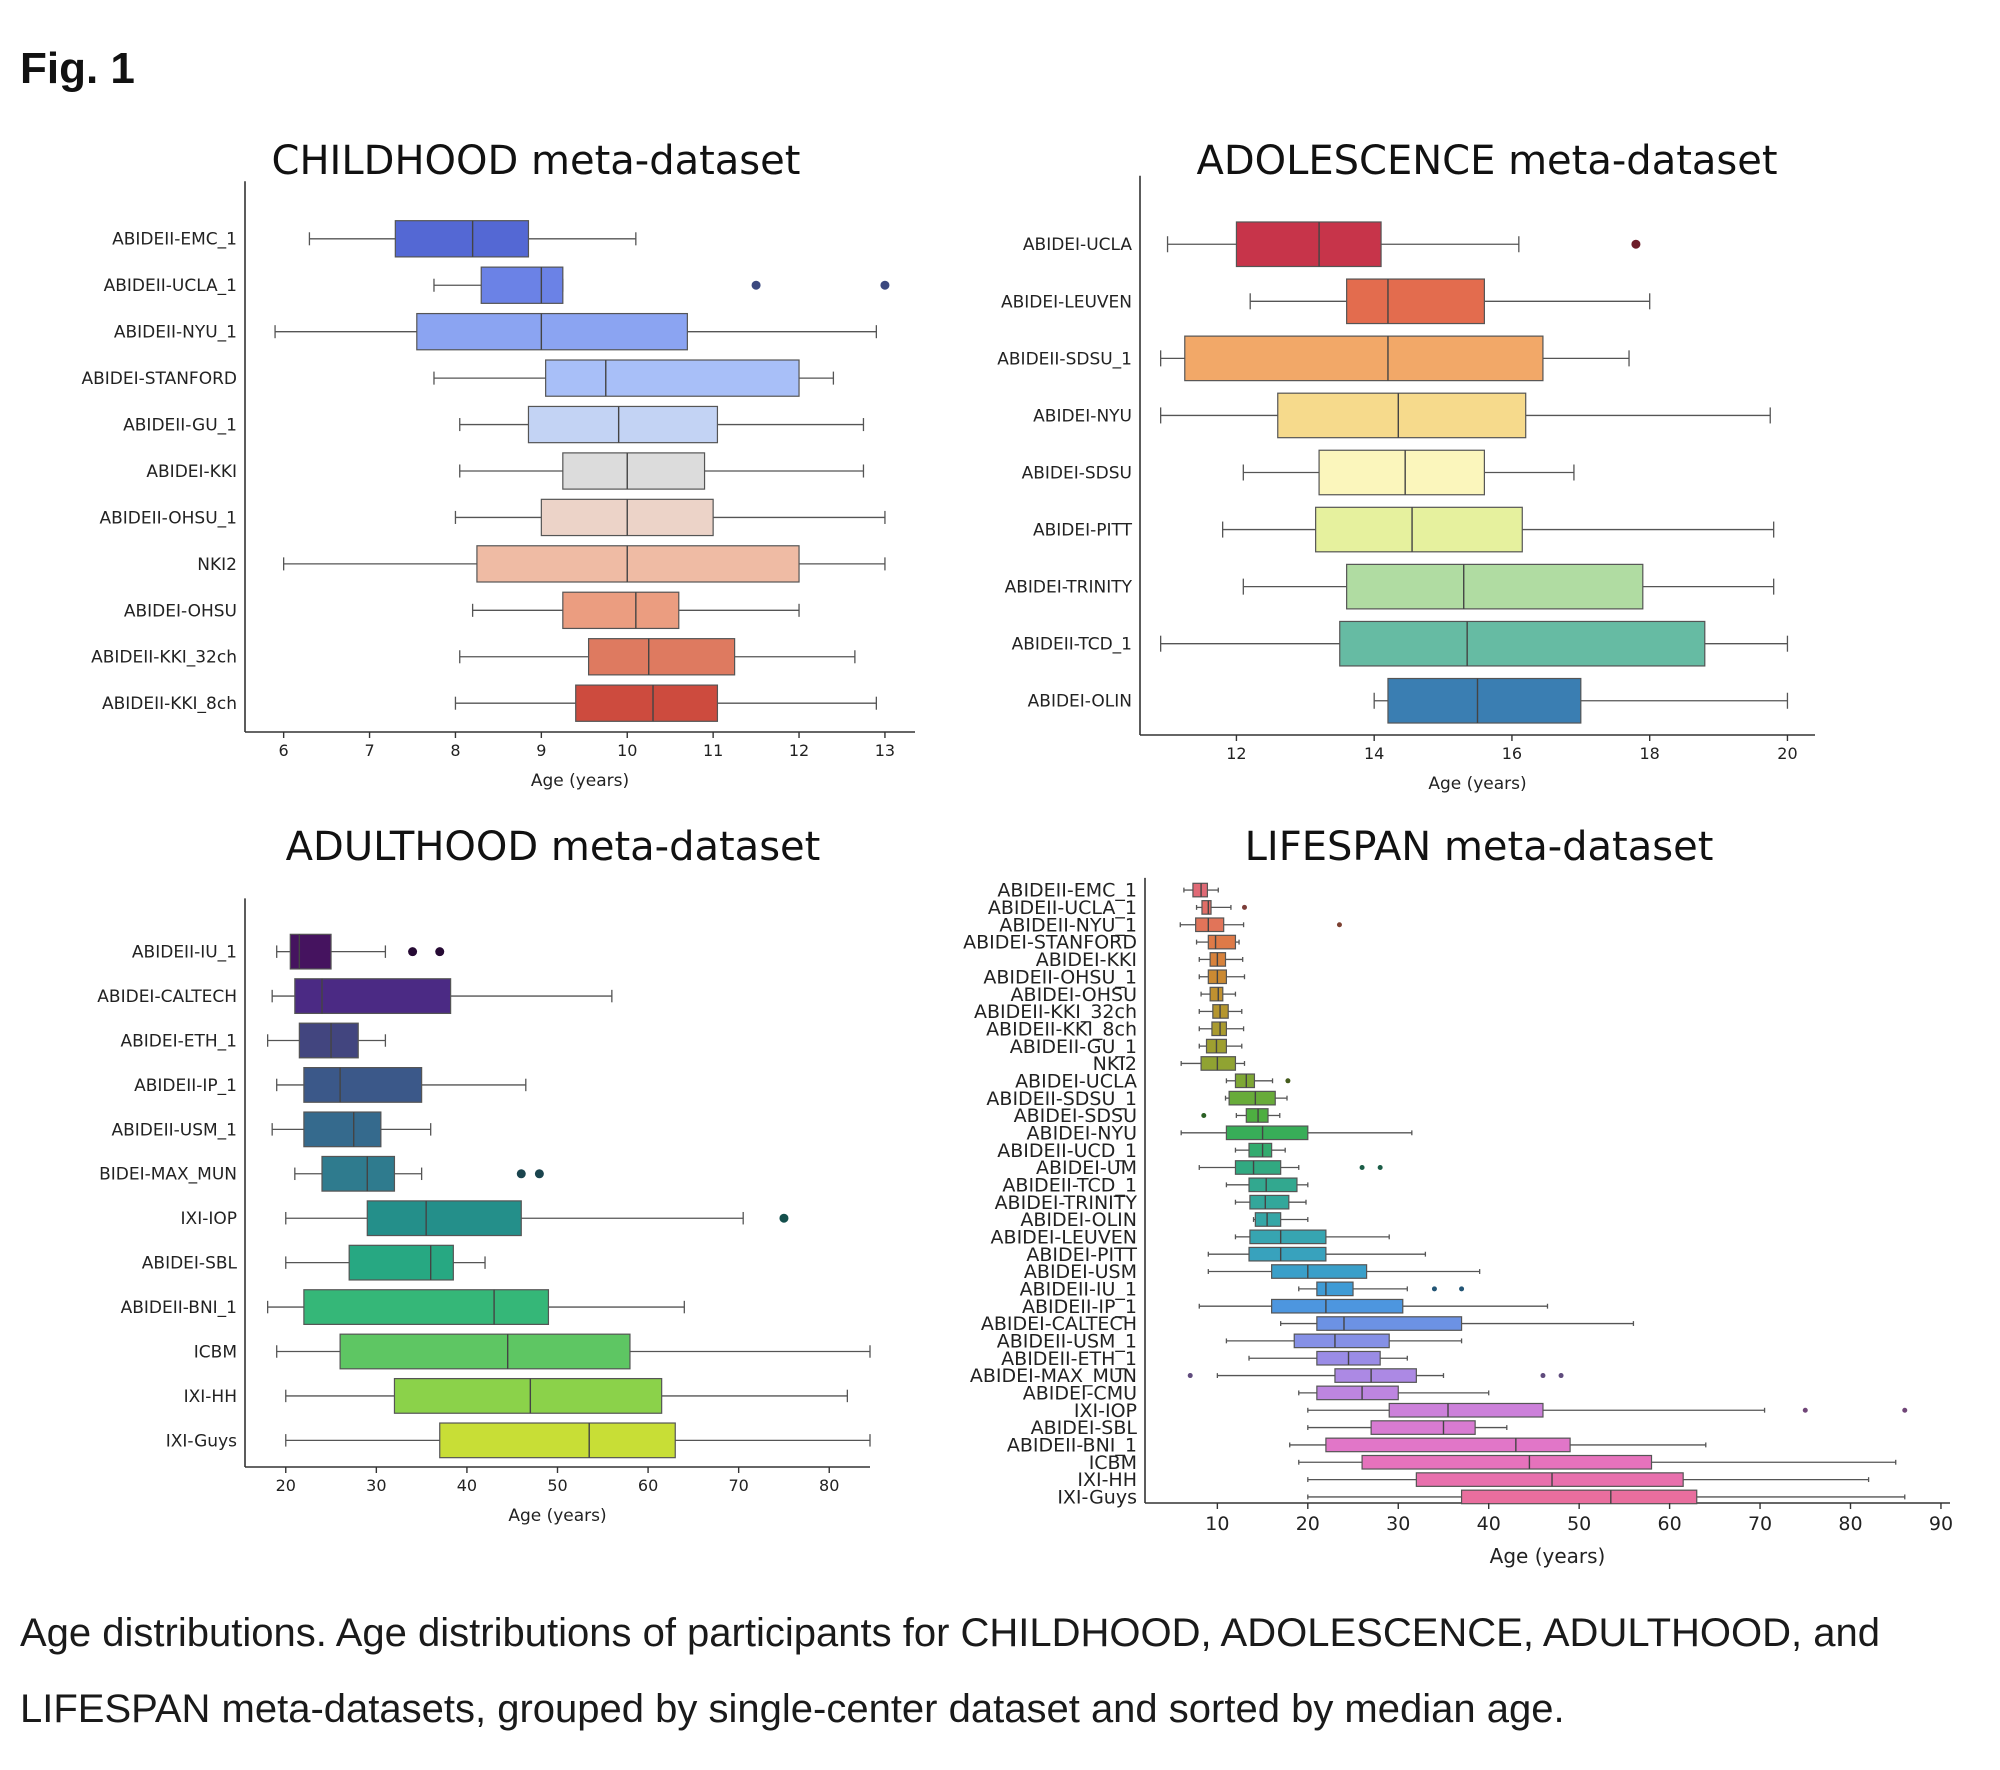 The width and height of the screenshot is (2000, 1770). Describe the element at coordinates (1170, 925) in the screenshot. I see `box-ABIDEII-NYU_1: ABIDEII-NYU_1` at that location.